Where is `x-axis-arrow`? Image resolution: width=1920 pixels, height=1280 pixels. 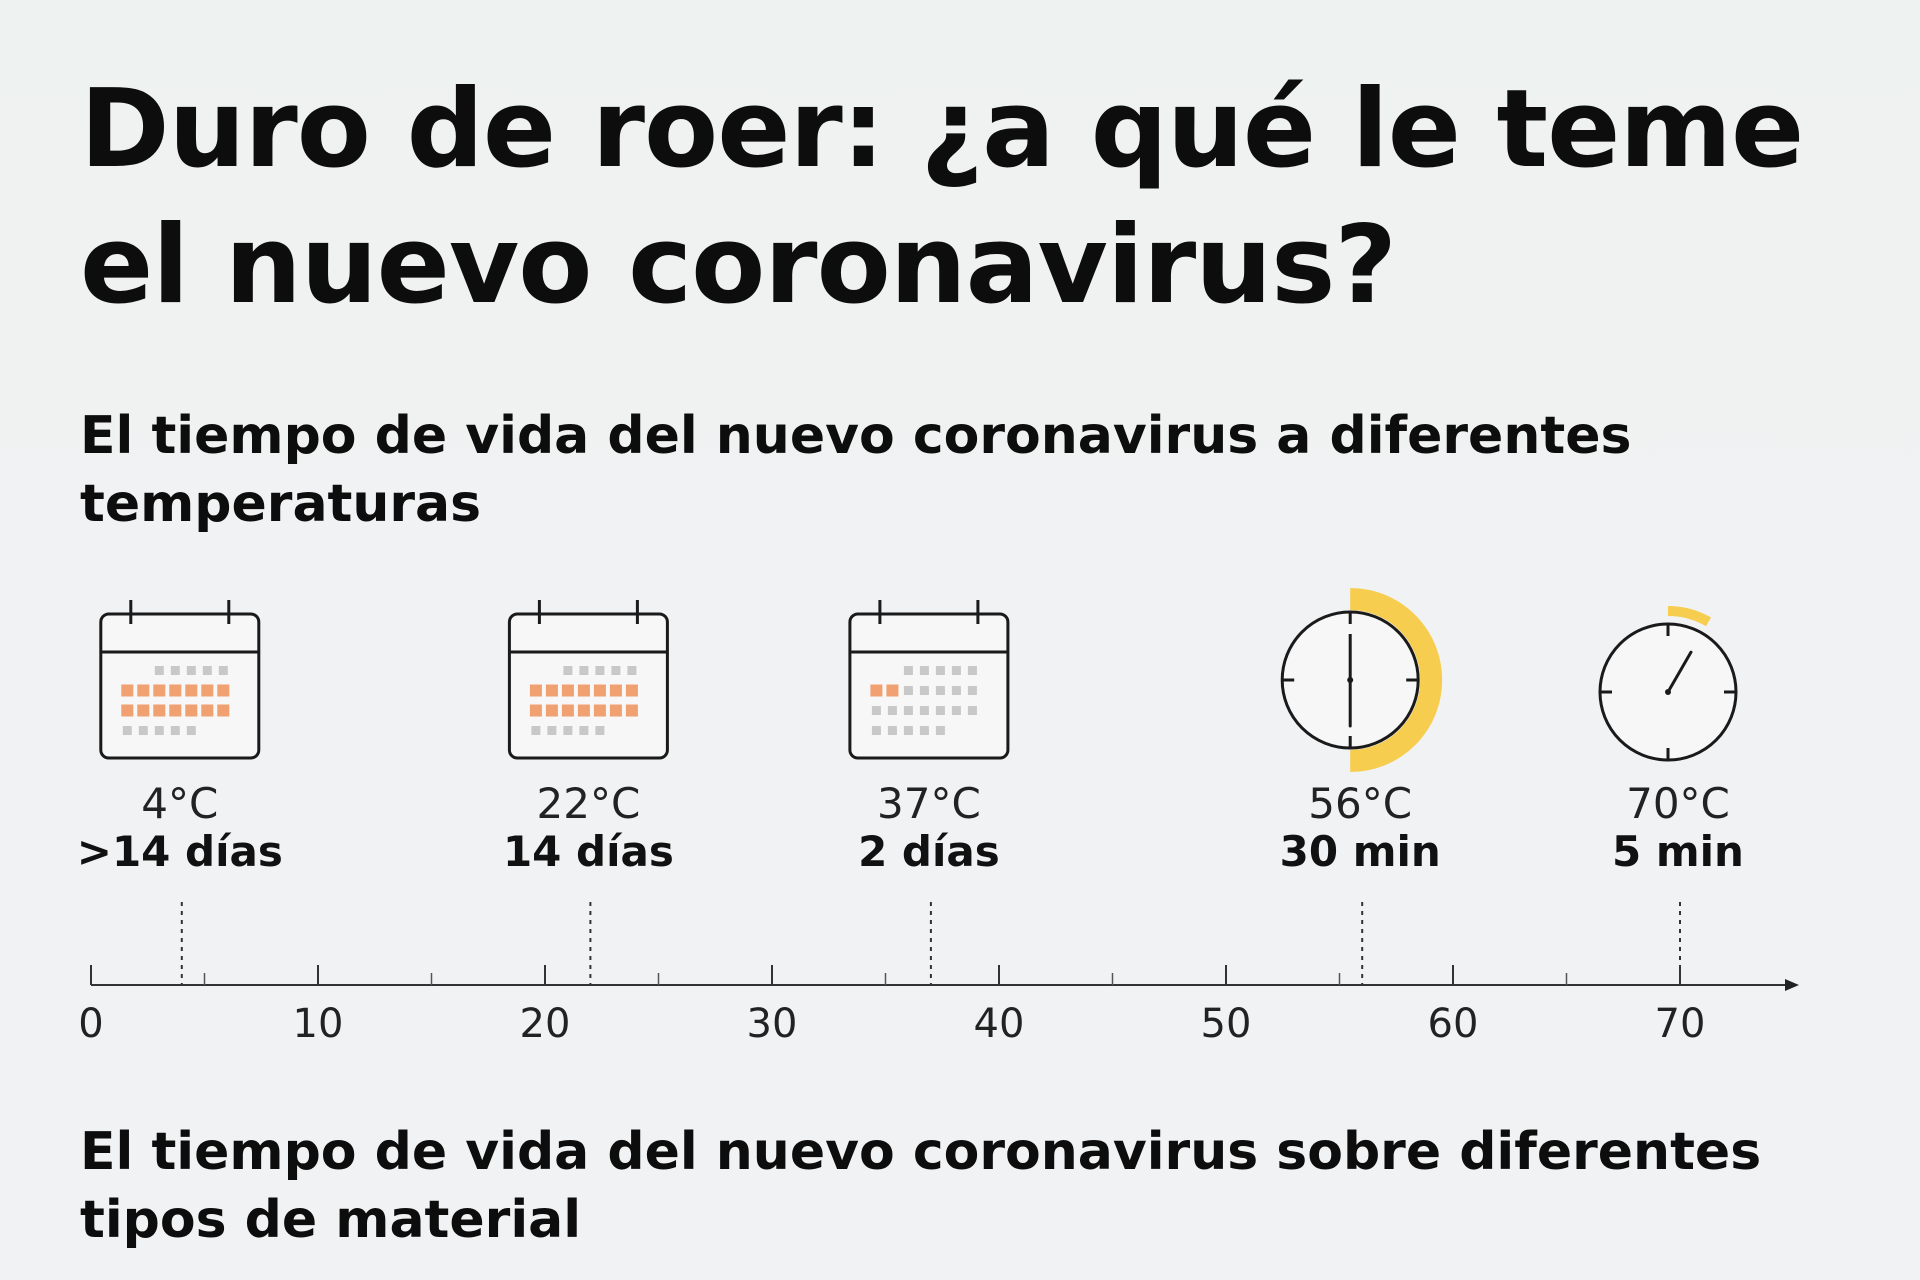
x-axis-arrow is located at coordinates (1792, 985).